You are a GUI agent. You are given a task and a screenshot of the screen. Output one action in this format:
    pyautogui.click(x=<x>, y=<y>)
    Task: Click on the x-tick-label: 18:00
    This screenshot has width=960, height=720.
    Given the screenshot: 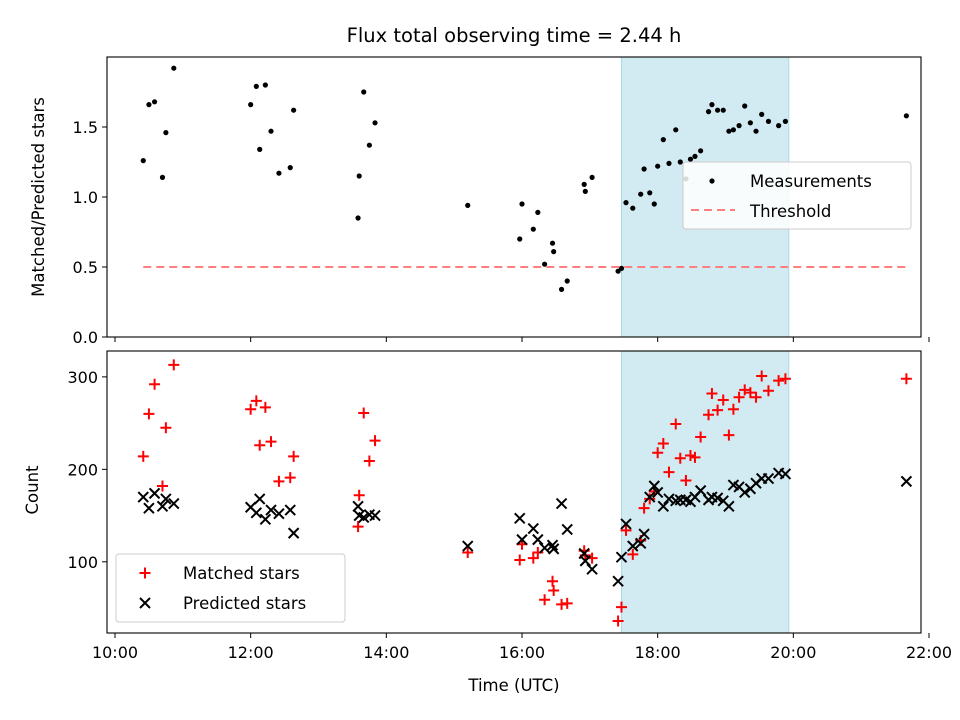 What is the action you would take?
    pyautogui.click(x=658, y=652)
    